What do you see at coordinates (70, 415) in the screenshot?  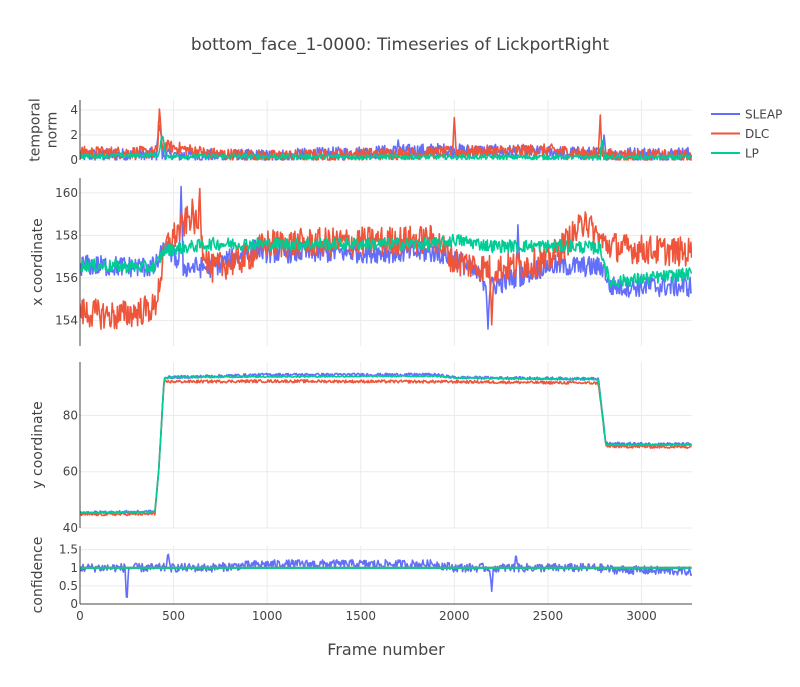 I see `y-tick-label-y_coordinate-2: 80` at bounding box center [70, 415].